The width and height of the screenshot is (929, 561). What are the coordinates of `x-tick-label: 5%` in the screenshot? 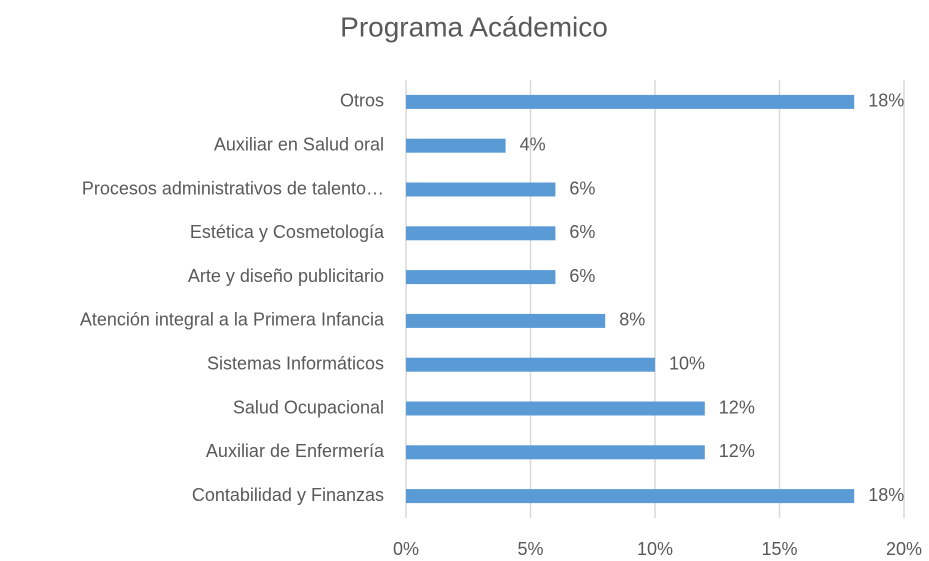 It's located at (530, 549).